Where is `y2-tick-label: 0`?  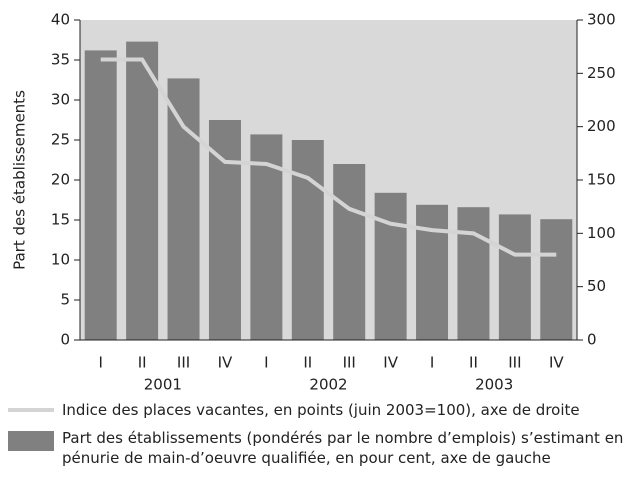 y2-tick-label: 0 is located at coordinates (592, 340).